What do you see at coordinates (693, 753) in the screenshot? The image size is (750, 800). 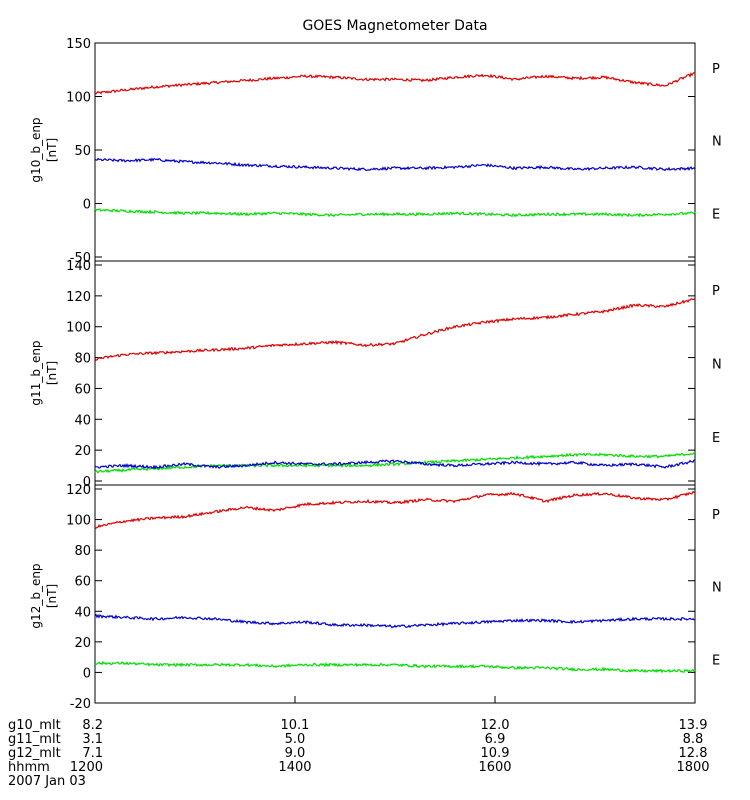 I see `x-row-value: 12.8` at bounding box center [693, 753].